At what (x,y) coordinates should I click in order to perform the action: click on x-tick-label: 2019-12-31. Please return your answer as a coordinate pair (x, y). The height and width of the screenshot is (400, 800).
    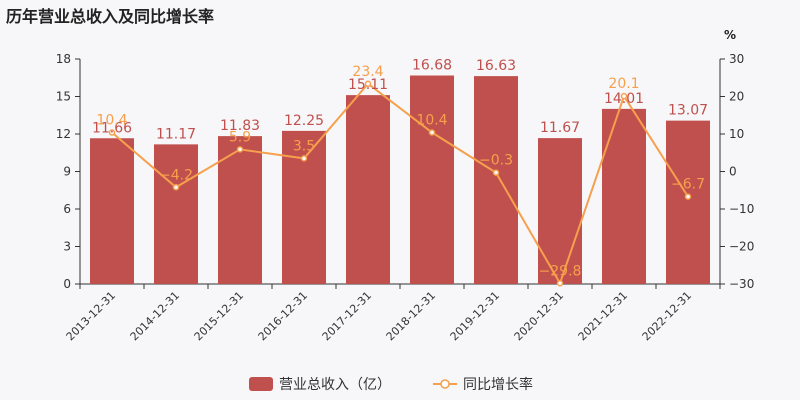
    Looking at the image, I should click on (475, 316).